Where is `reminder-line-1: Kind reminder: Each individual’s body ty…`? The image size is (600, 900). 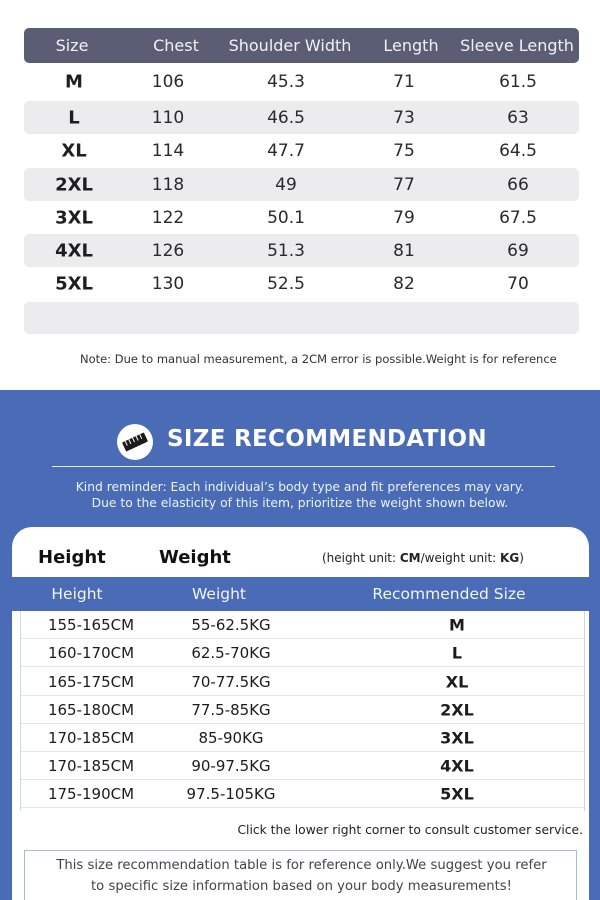
reminder-line-1: Kind reminder: Each individual’s body ty… is located at coordinates (300, 487).